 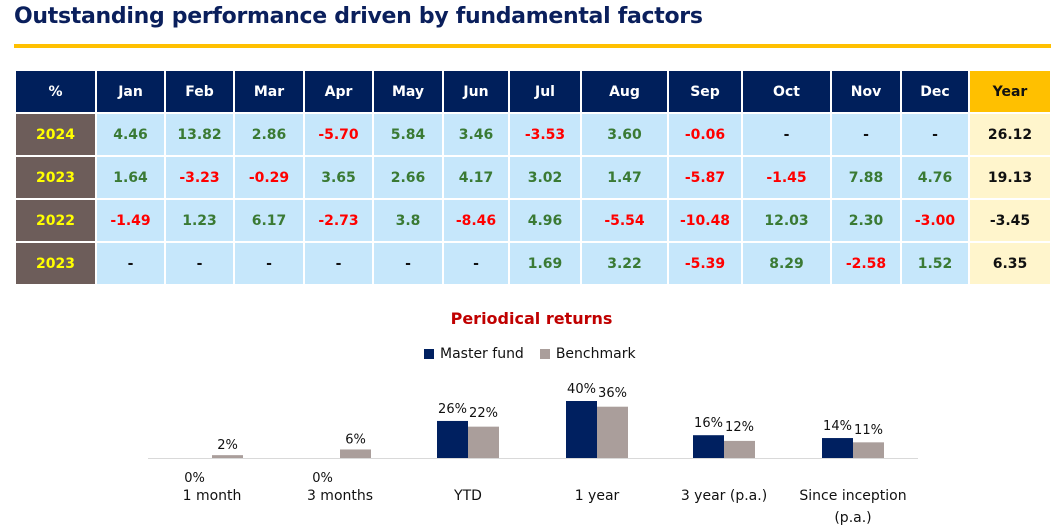 I want to click on year-total-cell: -3.45, so click(x=1010, y=220).